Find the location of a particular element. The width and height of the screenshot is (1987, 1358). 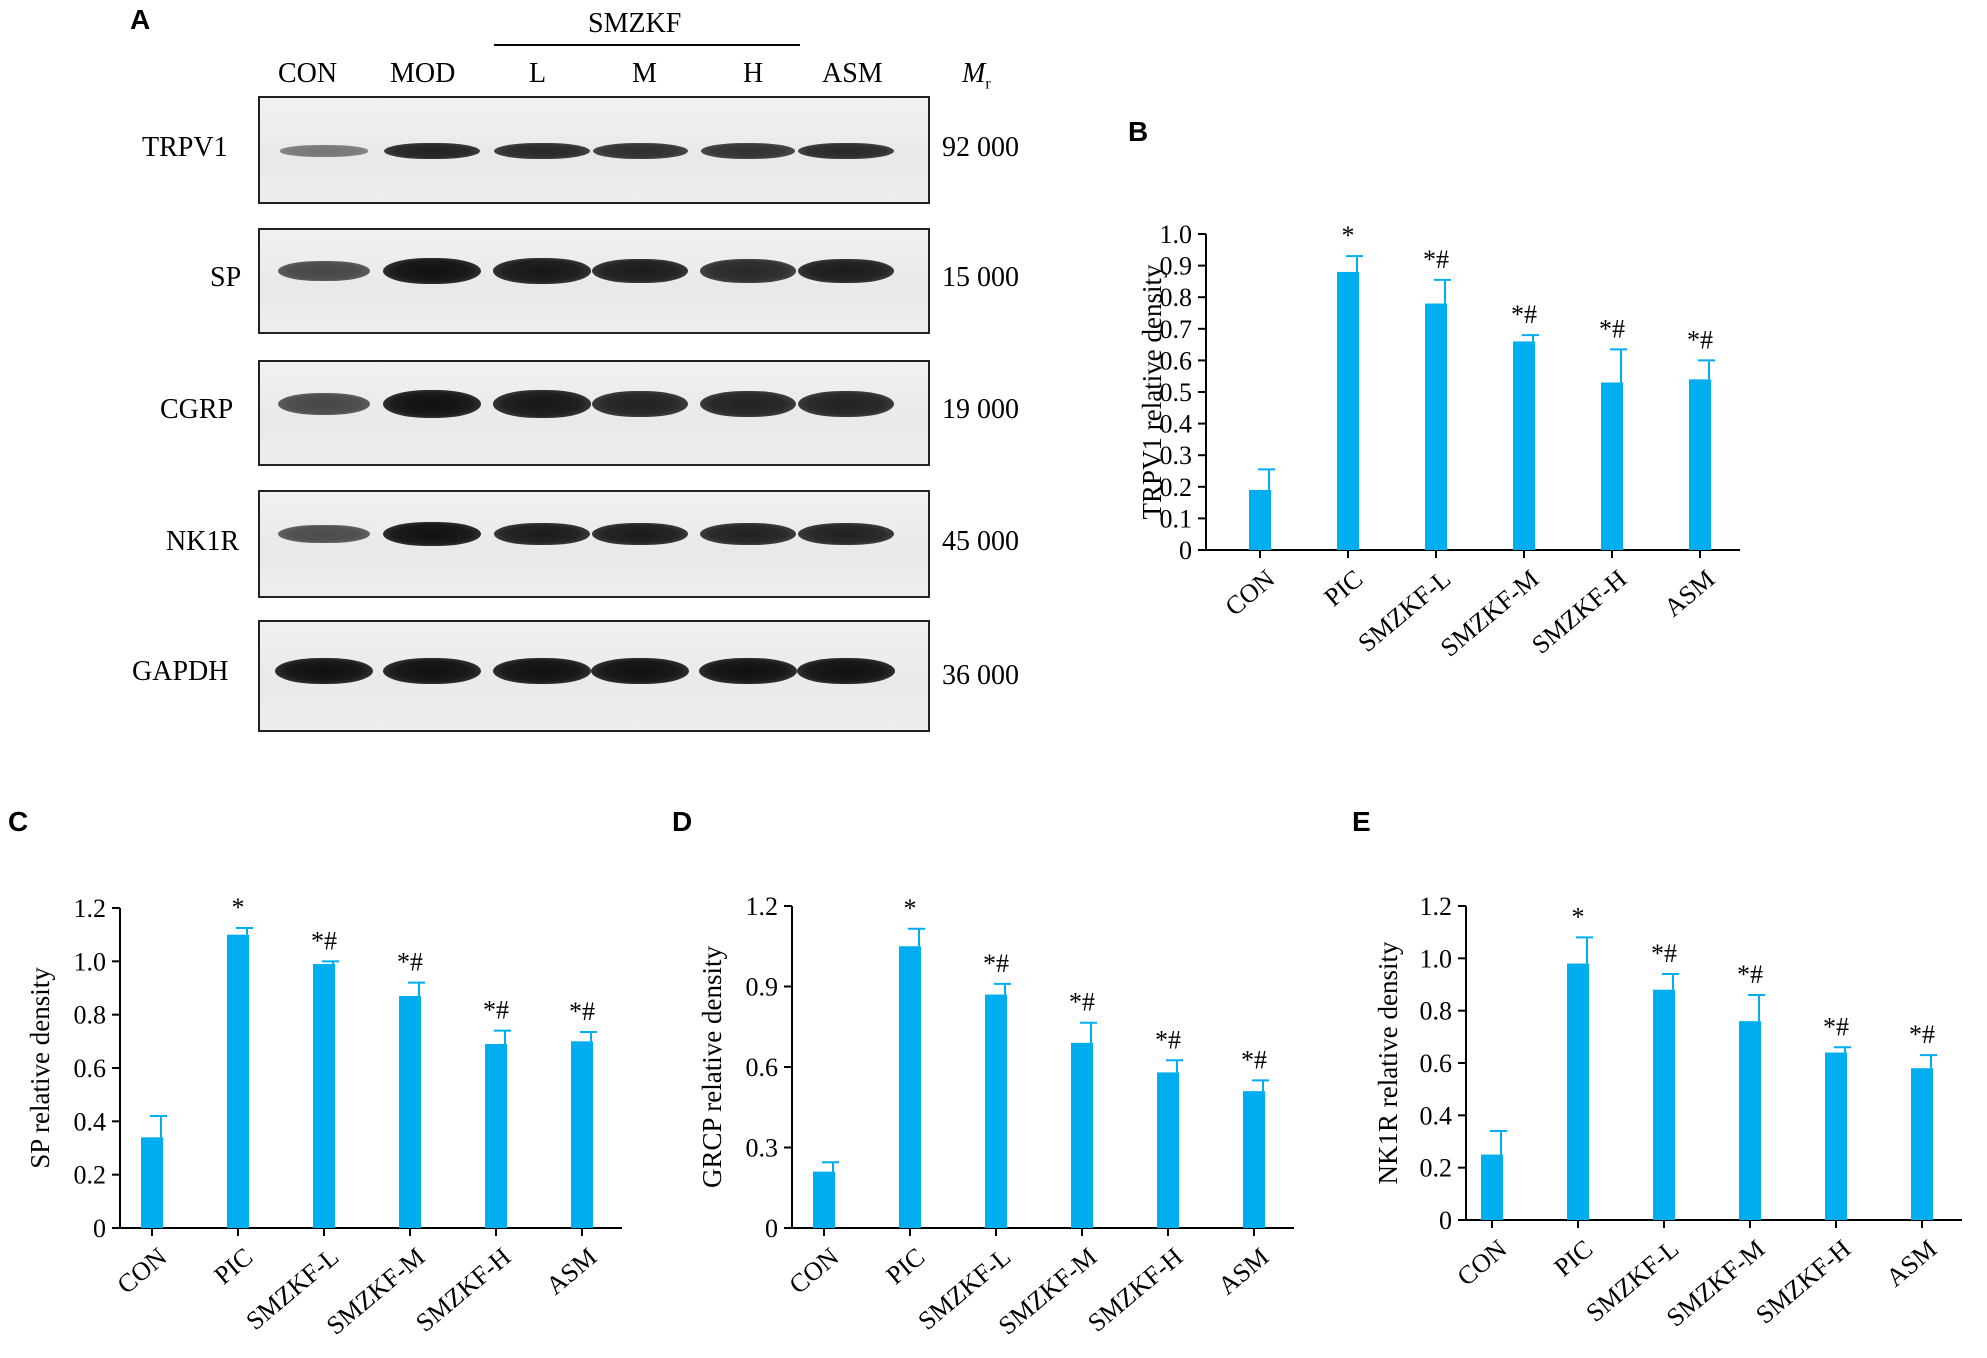

y-axis-title: NK1R relative density is located at coordinates (1388, 1062).